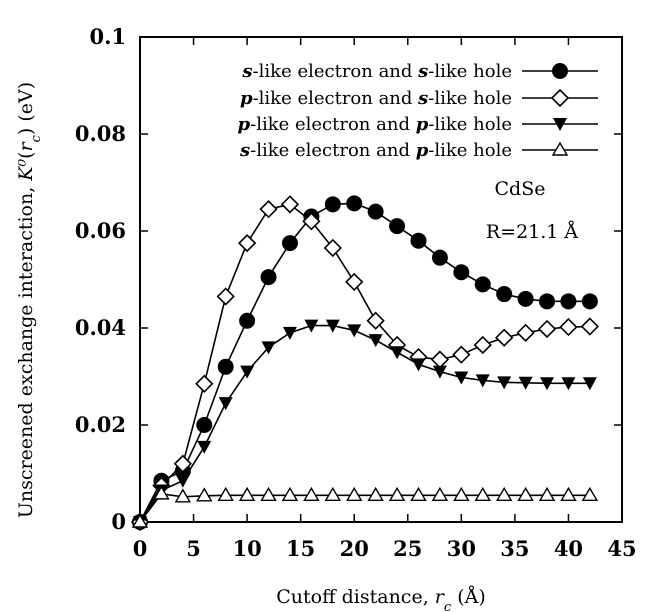 Image resolution: width=654 pixels, height=612 pixels. I want to click on annotation-material: CdSe, so click(520, 189).